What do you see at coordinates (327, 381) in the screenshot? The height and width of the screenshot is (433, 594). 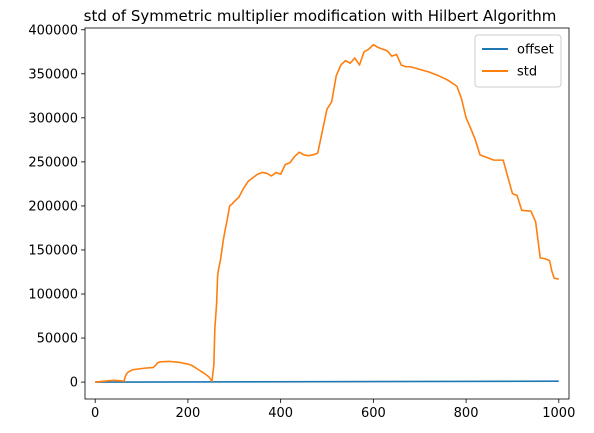 I see `series-line-offset` at bounding box center [327, 381].